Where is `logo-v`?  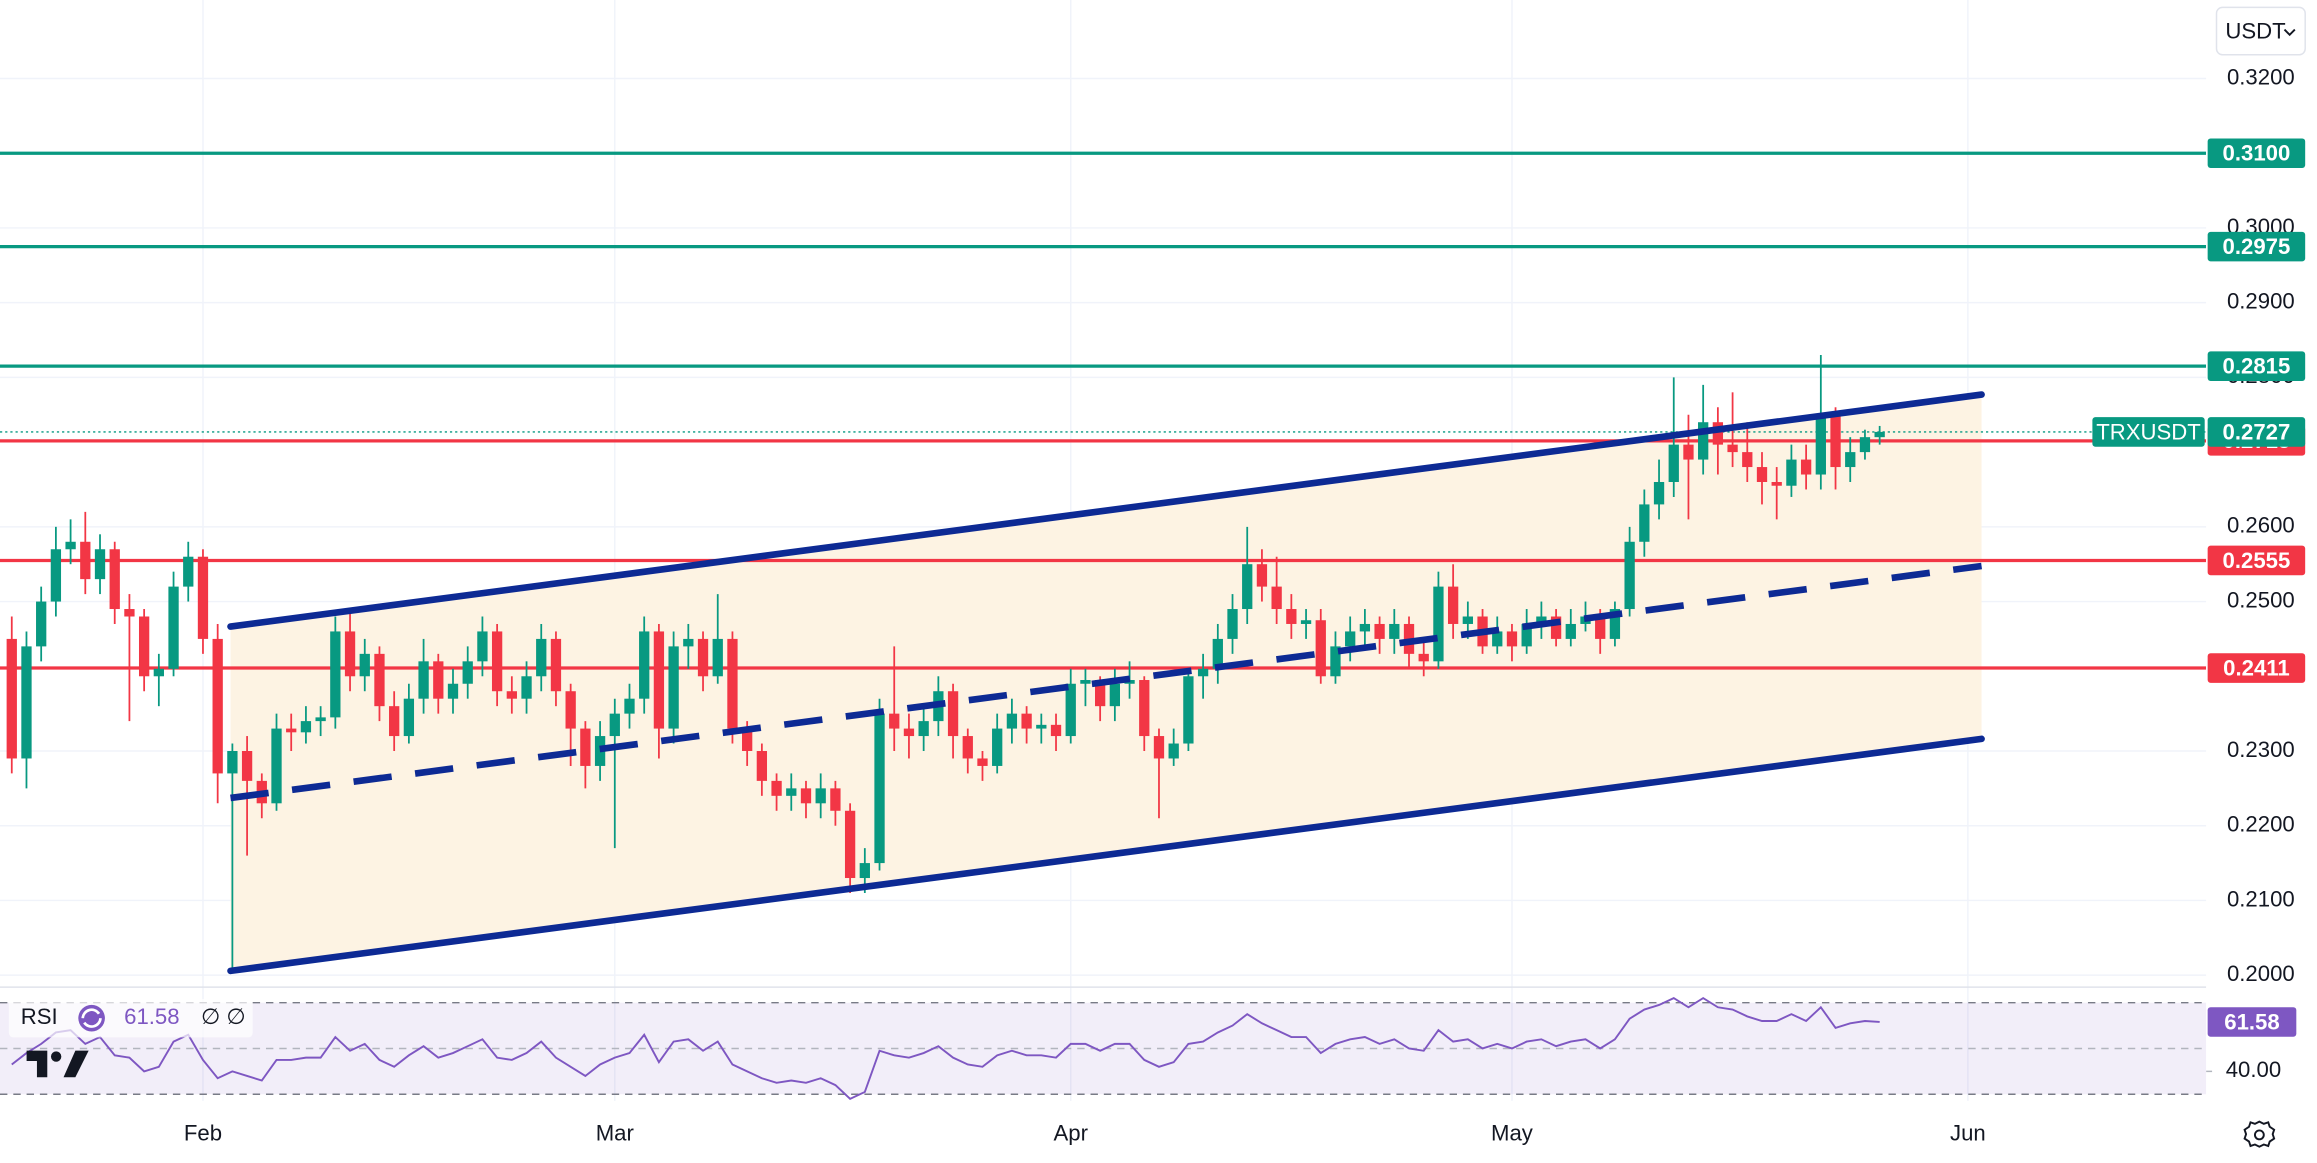
logo-v is located at coordinates (76, 1064).